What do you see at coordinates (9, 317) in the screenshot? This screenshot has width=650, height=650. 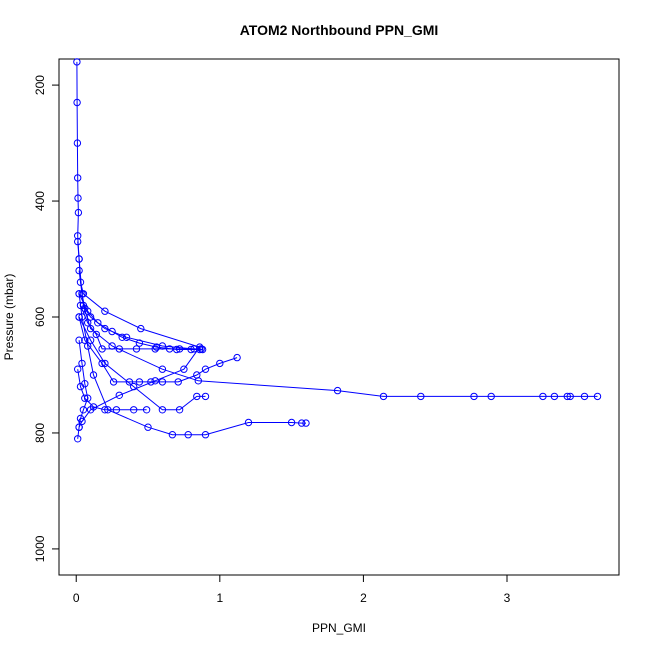 I see `y-axis-label: Pressure (mbar)` at bounding box center [9, 317].